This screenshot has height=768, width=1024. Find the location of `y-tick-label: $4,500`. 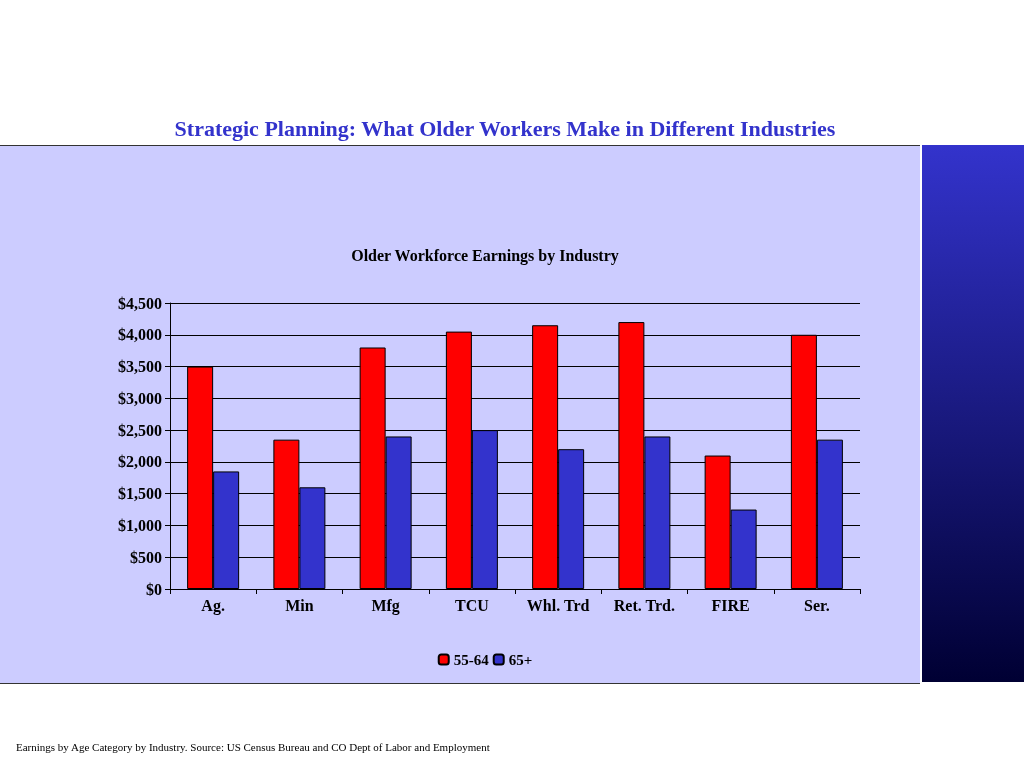

y-tick-label: $4,500 is located at coordinates (140, 303).